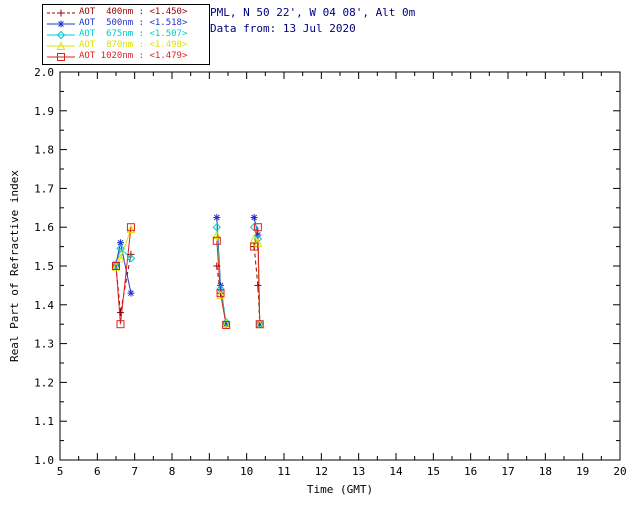  Describe the element at coordinates (44, 150) in the screenshot. I see `svg-text: 1.8` at that location.